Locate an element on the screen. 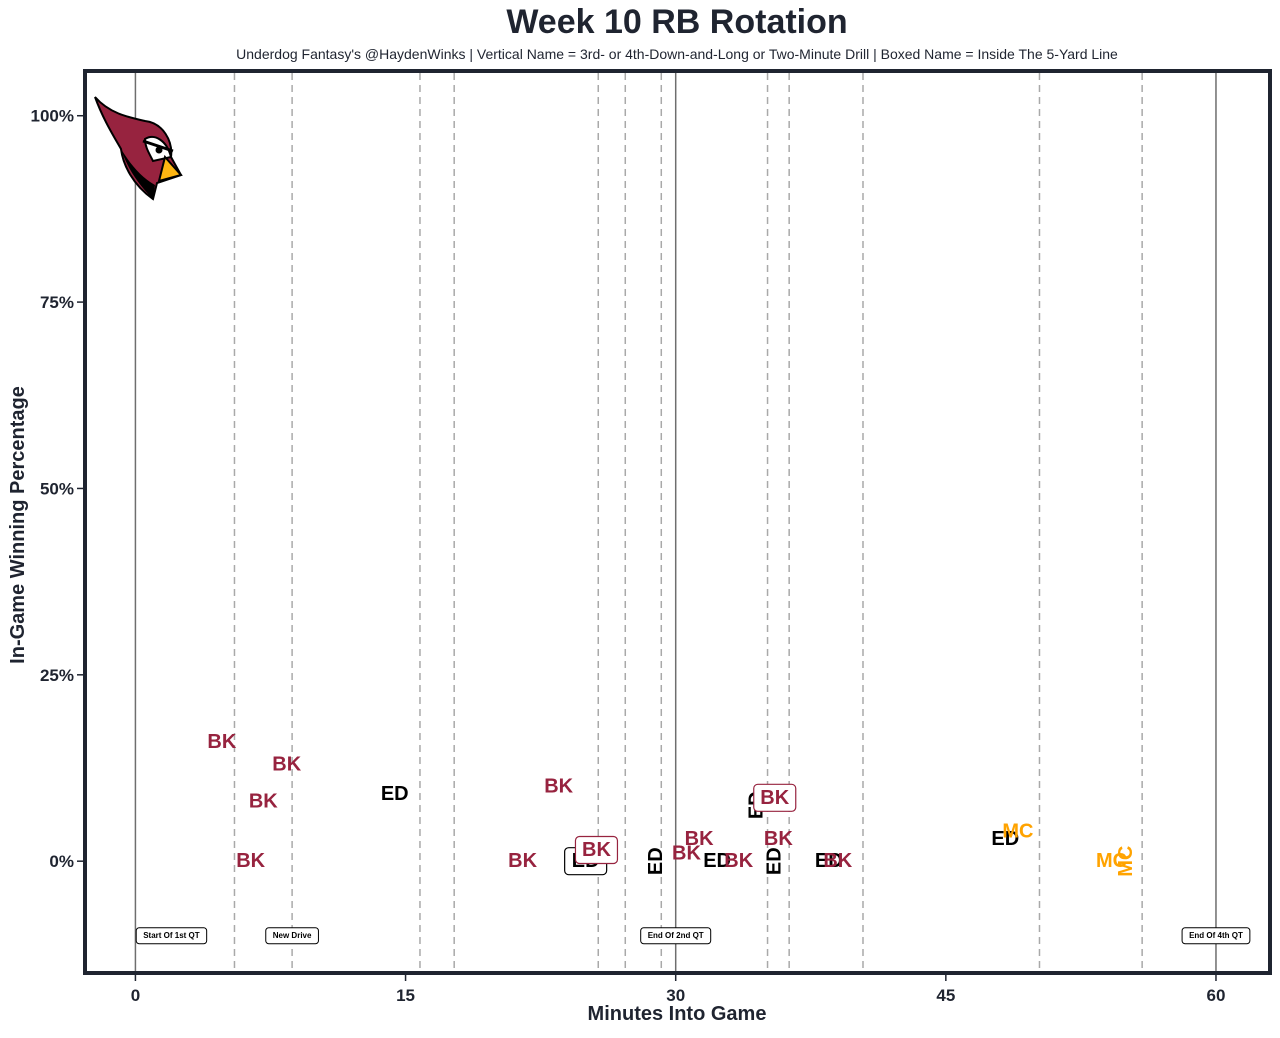 The width and height of the screenshot is (1280, 1038). annotation-text: New Drive is located at coordinates (292, 935).